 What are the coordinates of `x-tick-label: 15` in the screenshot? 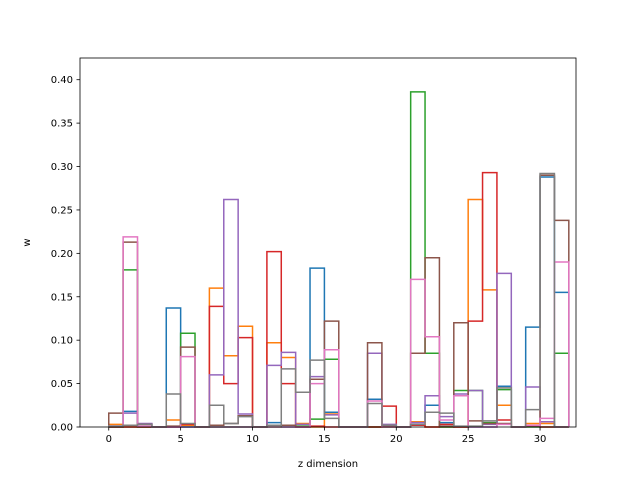 It's located at (324, 439).